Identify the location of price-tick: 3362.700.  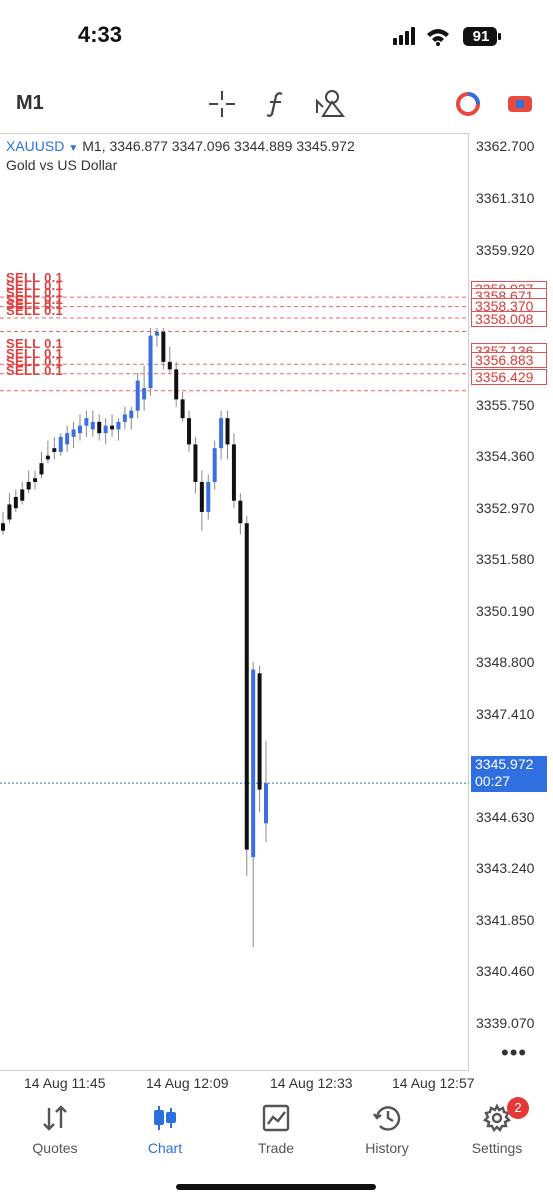
(505, 146).